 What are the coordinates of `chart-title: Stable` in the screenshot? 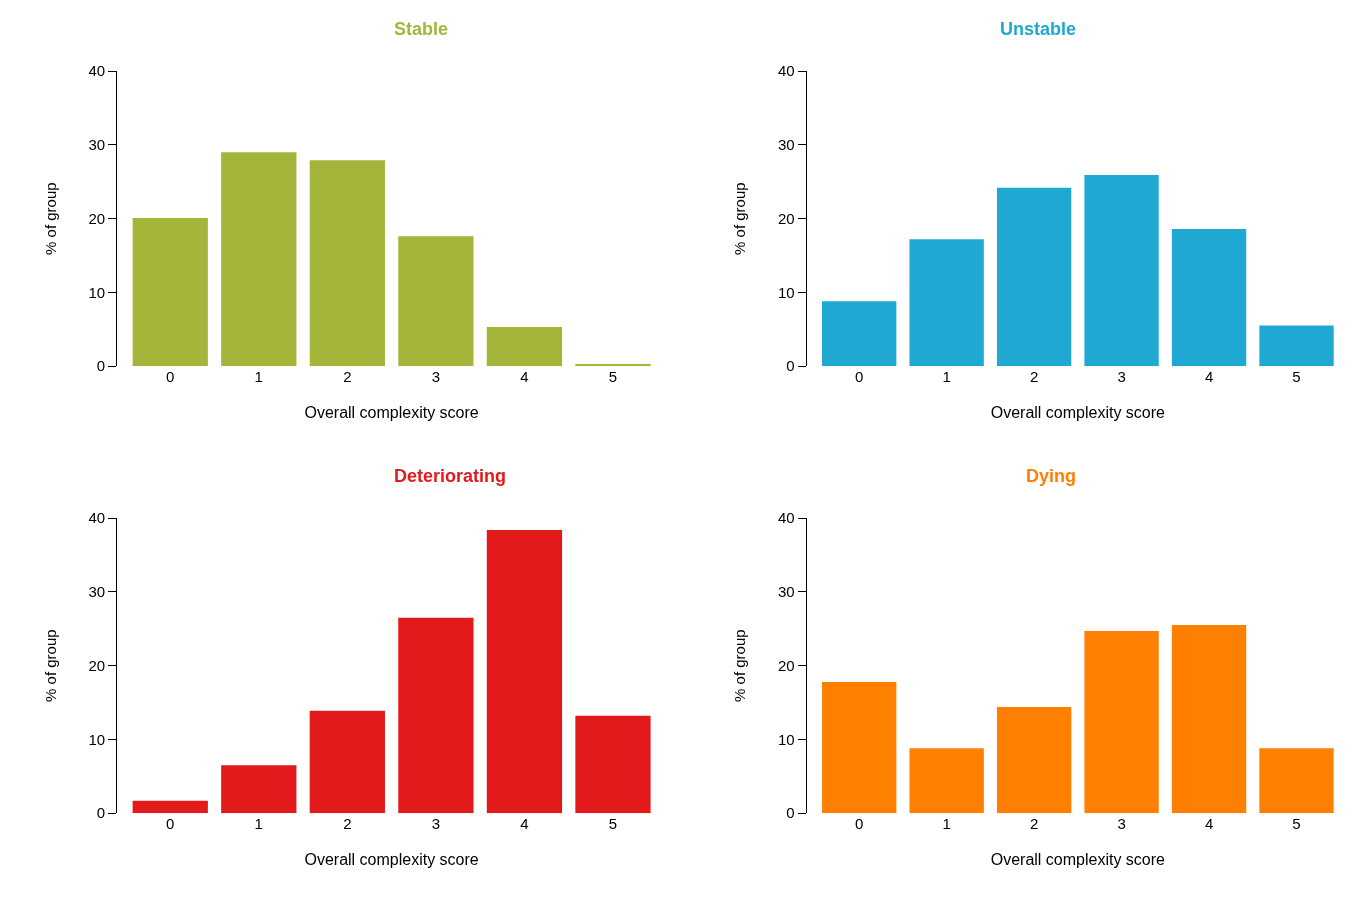 It's located at (421, 29).